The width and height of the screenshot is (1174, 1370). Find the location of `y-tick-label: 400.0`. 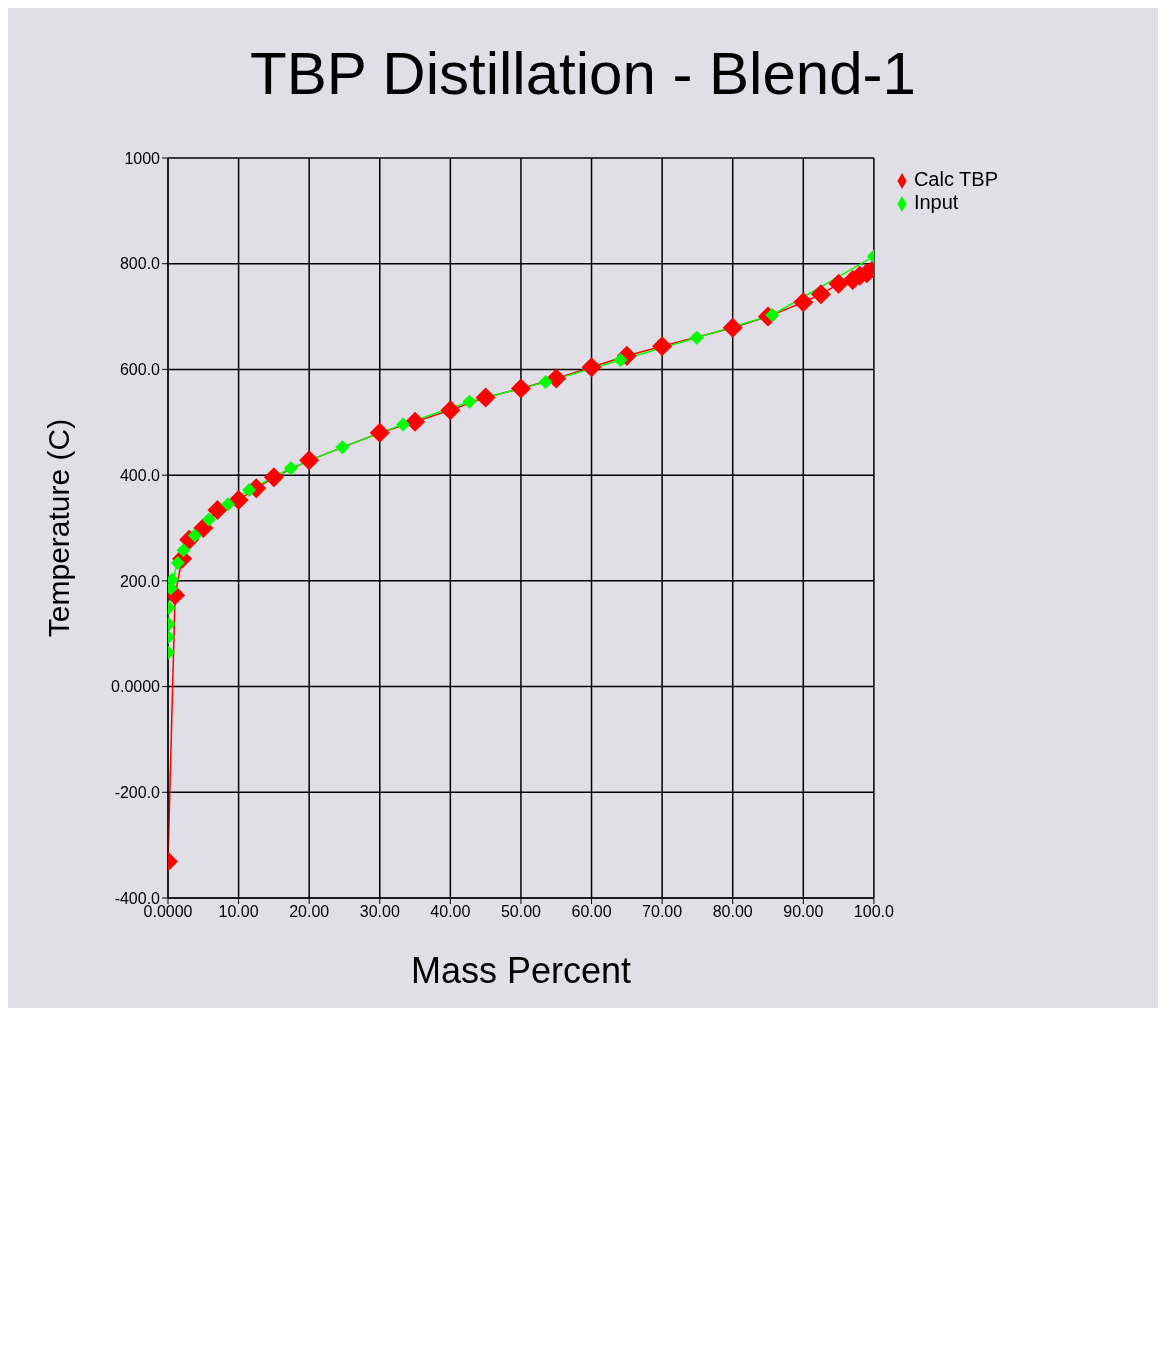

y-tick-label: 400.0 is located at coordinates (140, 475).